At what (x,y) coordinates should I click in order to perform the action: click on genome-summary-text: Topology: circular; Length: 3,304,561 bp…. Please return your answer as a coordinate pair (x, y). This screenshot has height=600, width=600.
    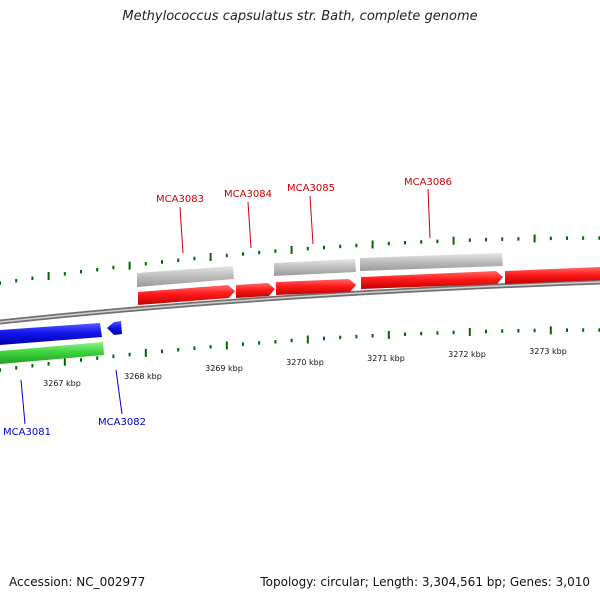
    Looking at the image, I should click on (425, 582).